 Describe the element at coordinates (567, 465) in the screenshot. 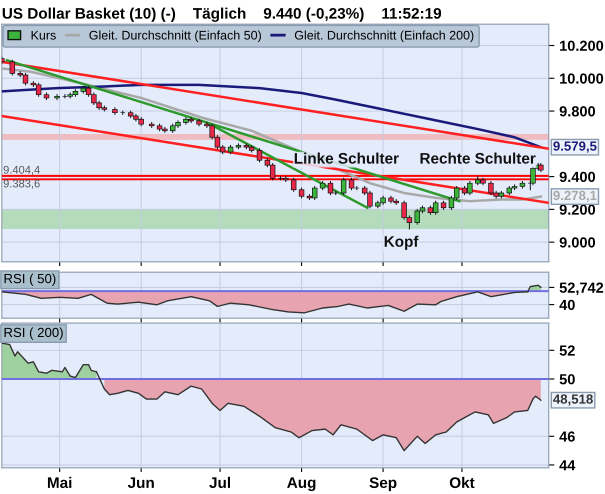

I see `y-tick-label: 44` at that location.